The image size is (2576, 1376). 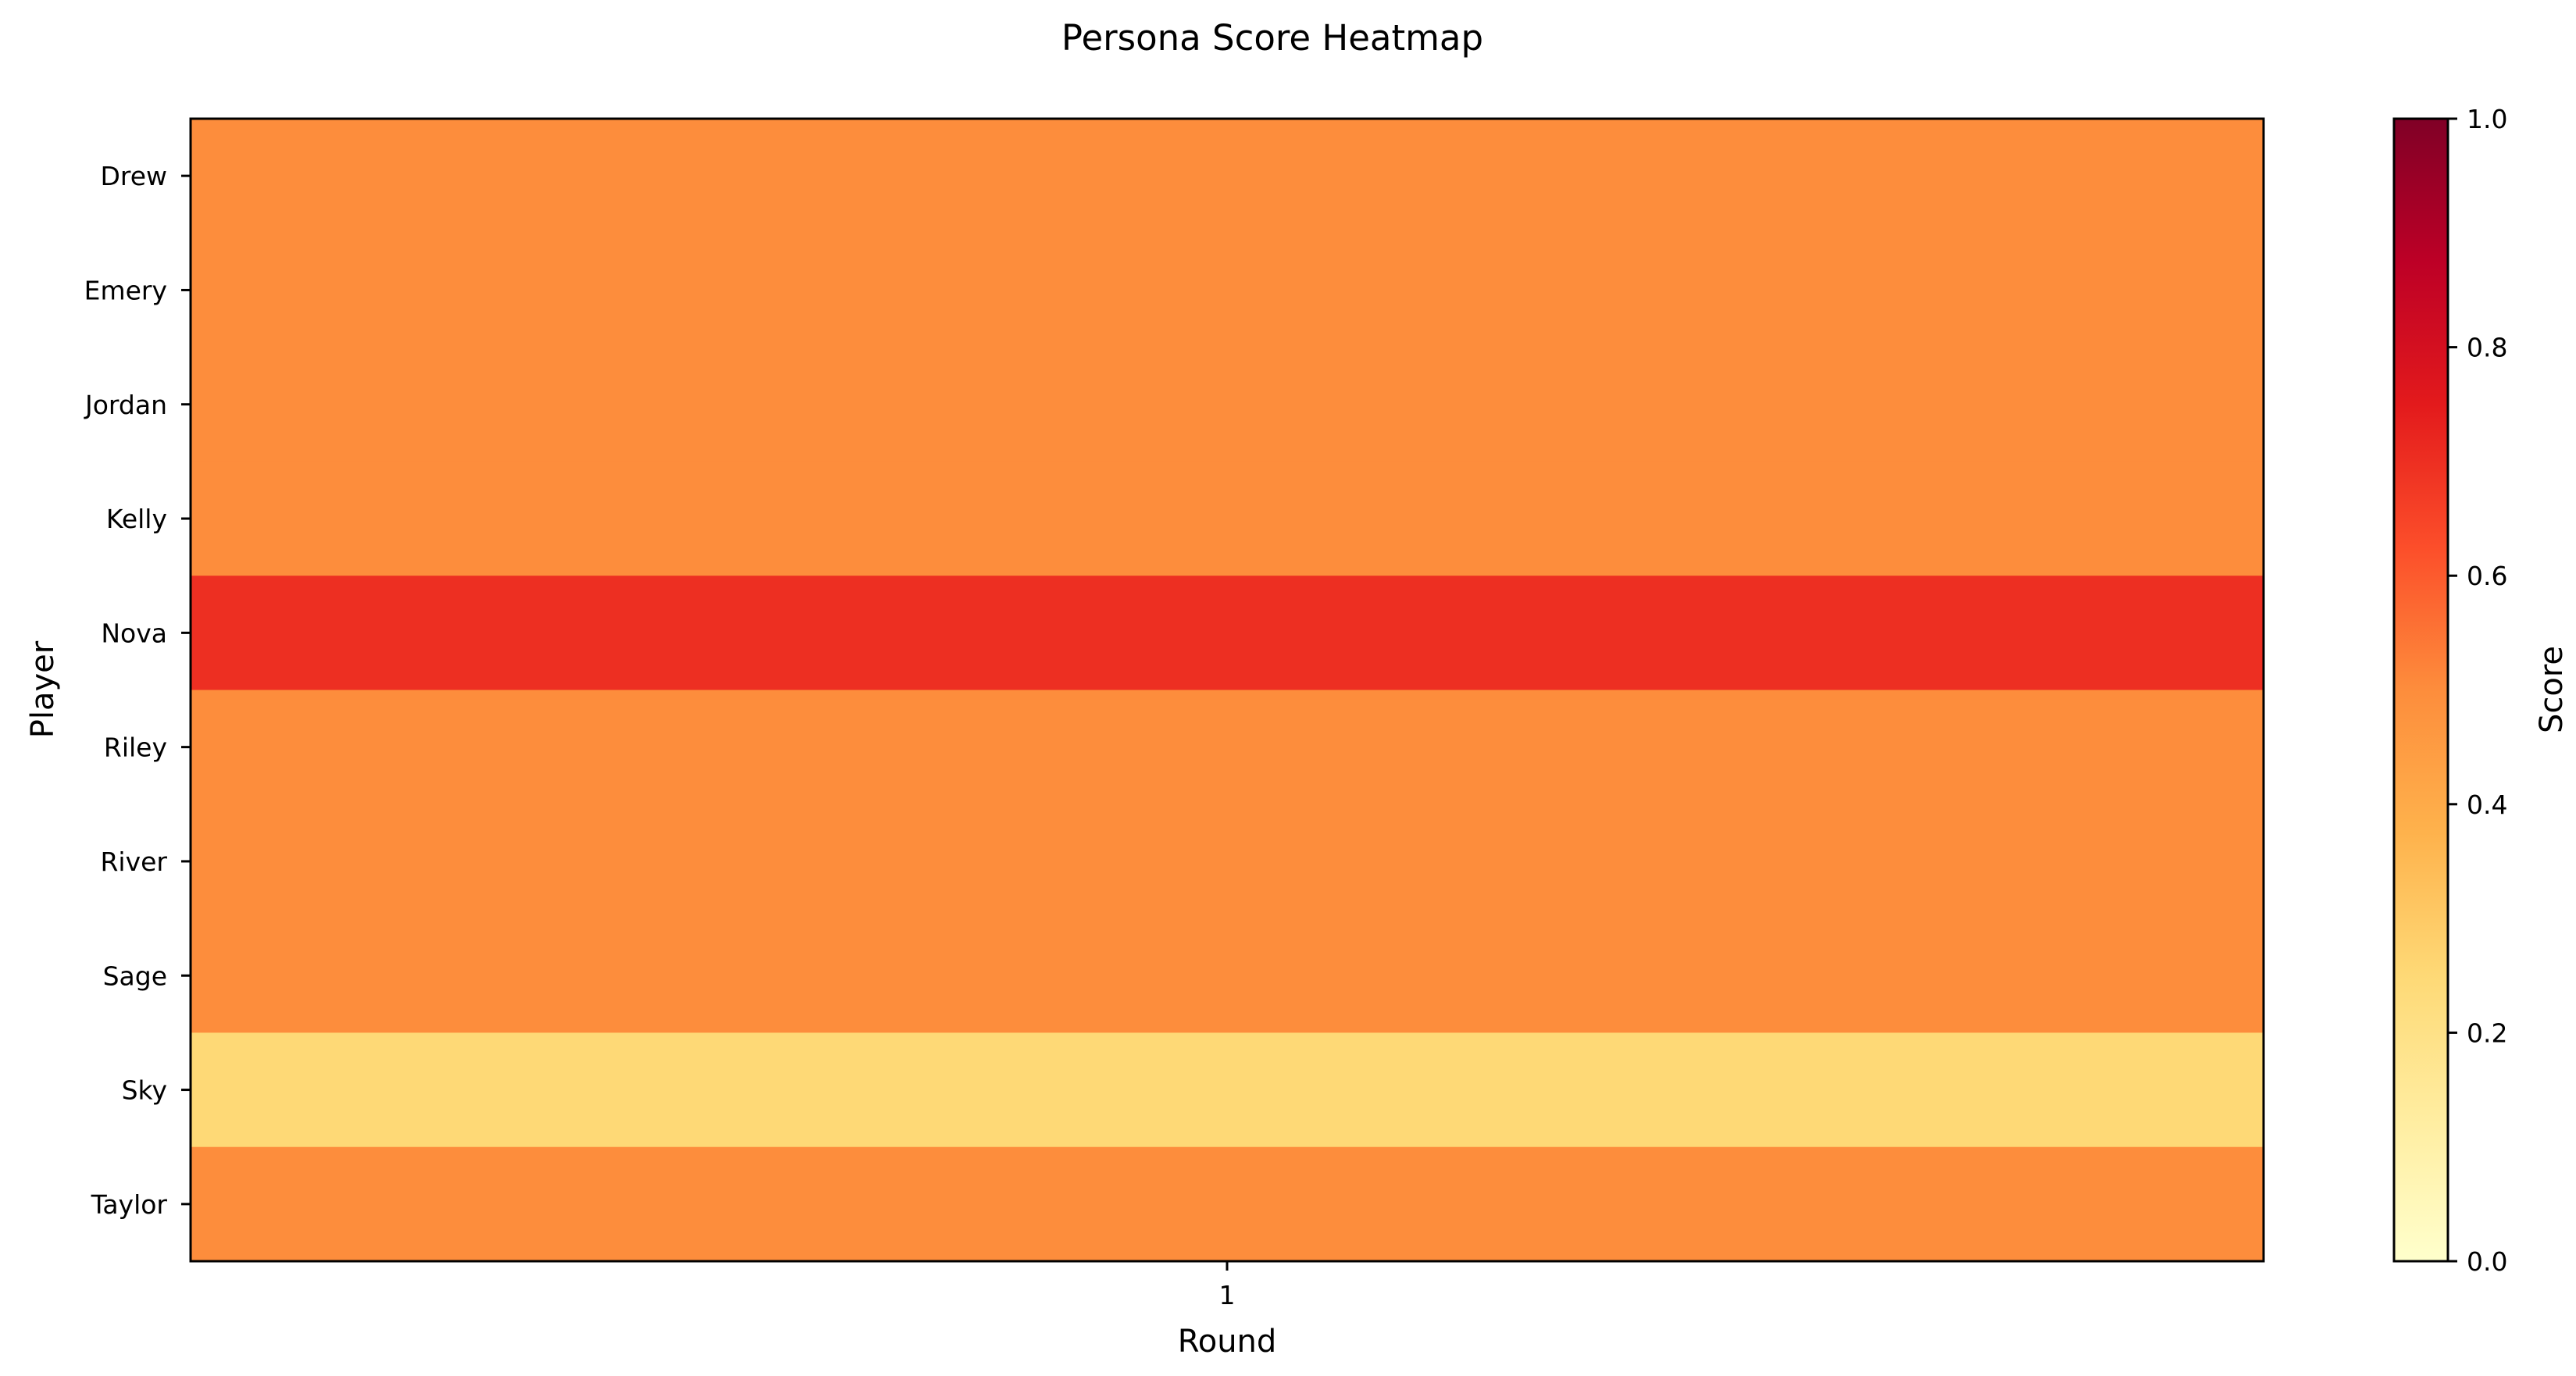 What do you see at coordinates (2487, 119) in the screenshot?
I see `colorbar-tick-label: 1.0` at bounding box center [2487, 119].